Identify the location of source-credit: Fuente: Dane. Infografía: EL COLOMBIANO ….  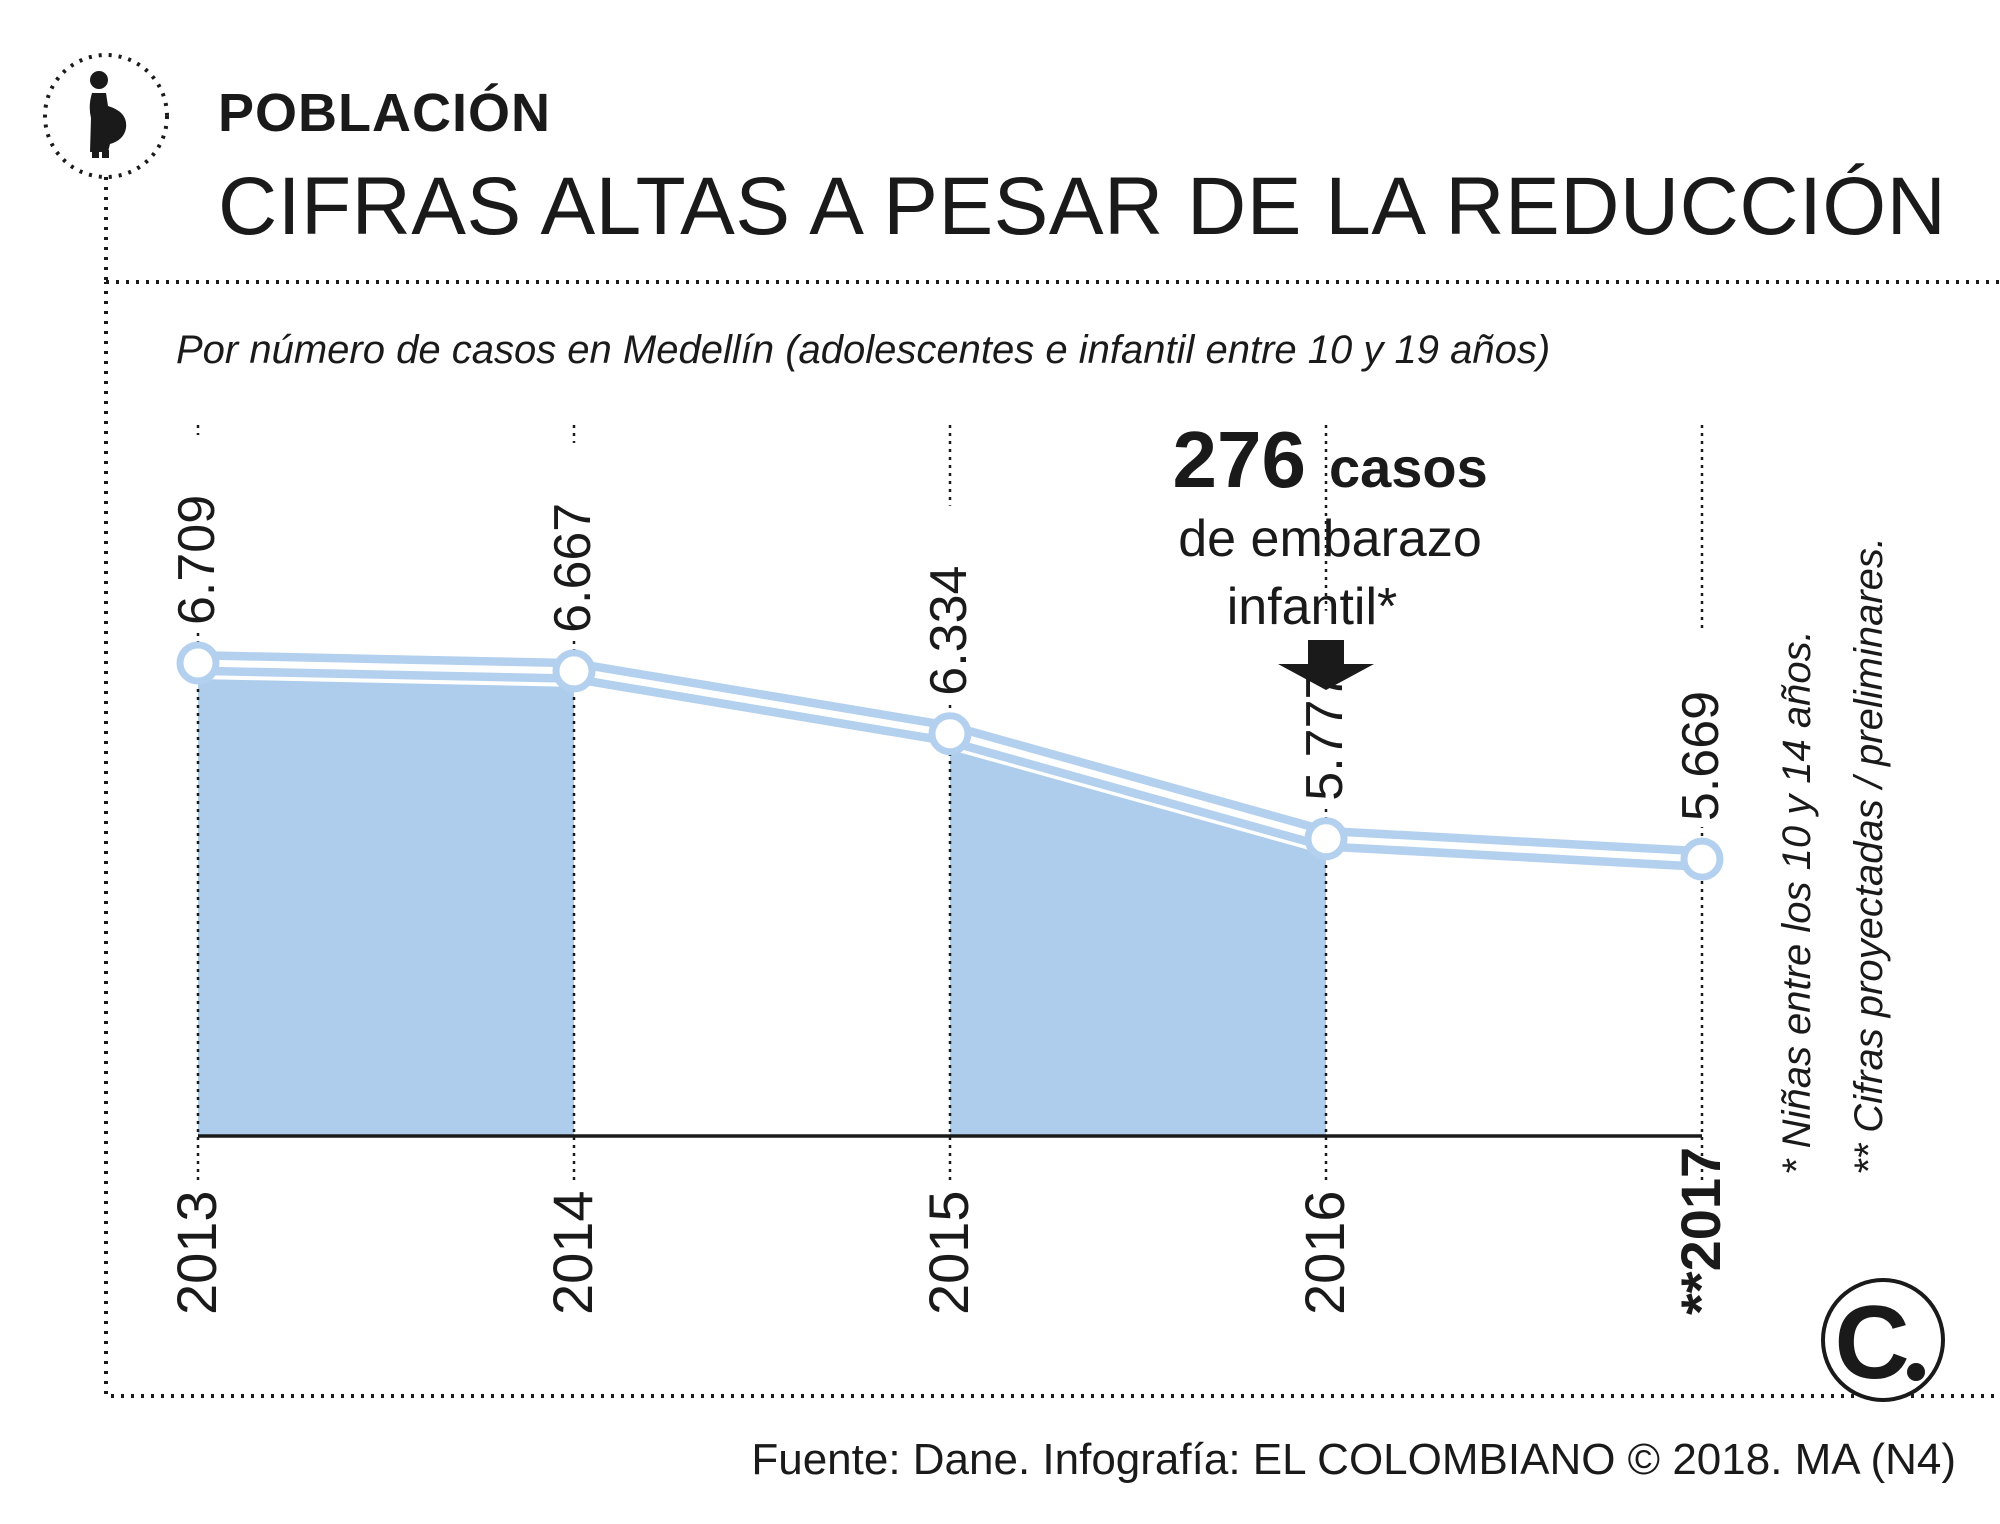
(1353, 1459).